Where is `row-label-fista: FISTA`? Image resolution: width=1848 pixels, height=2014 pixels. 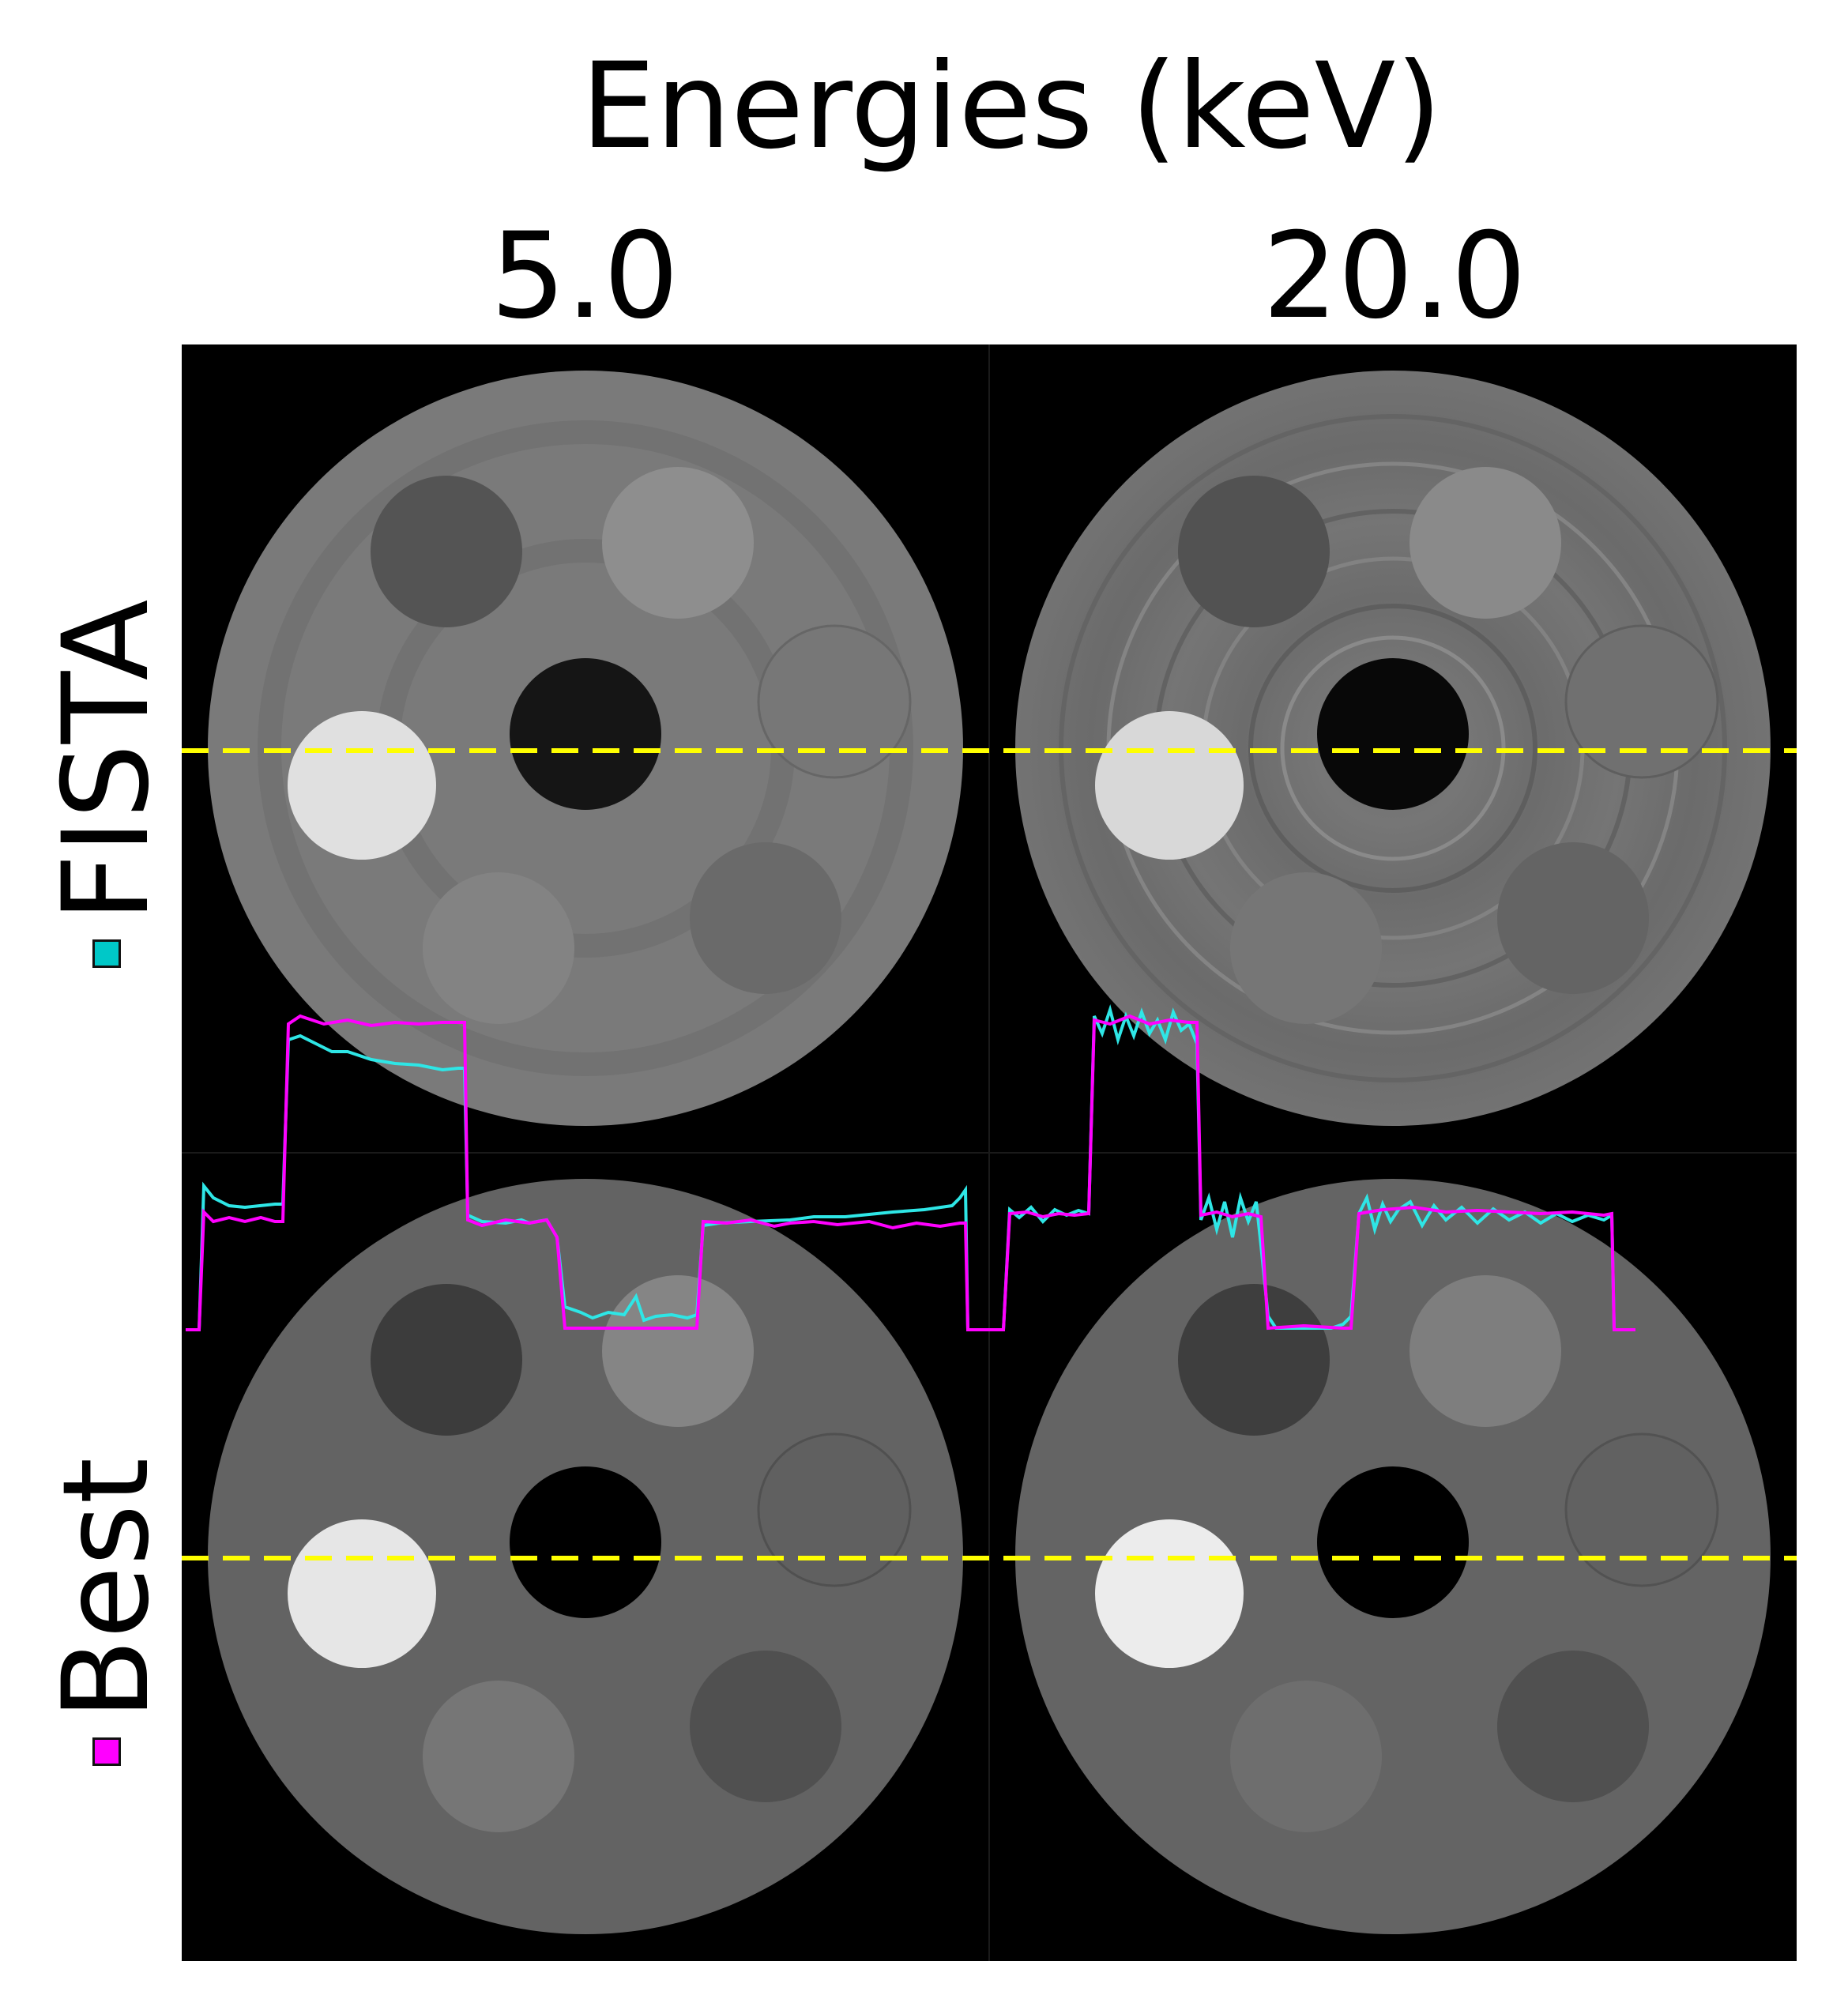 row-label-fista: FISTA is located at coordinates (106, 783).